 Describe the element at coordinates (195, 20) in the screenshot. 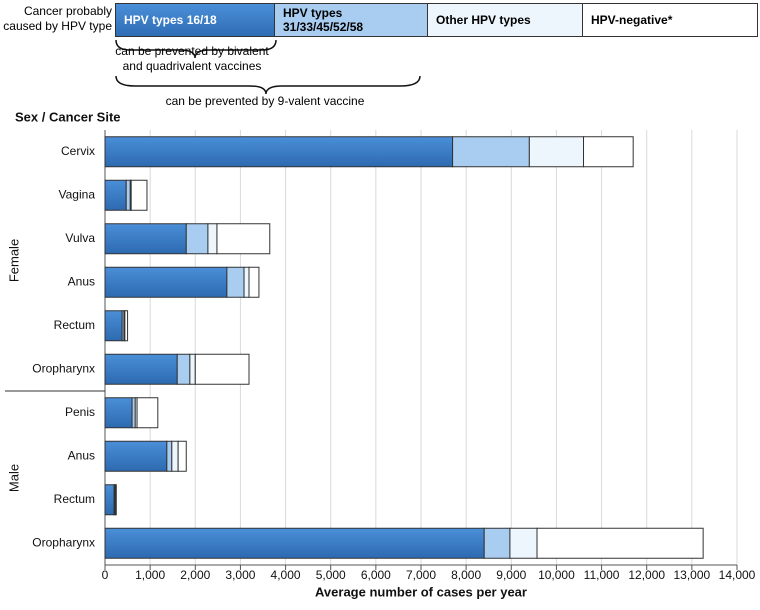

I see `legend-entry: HPV types 16/18` at that location.